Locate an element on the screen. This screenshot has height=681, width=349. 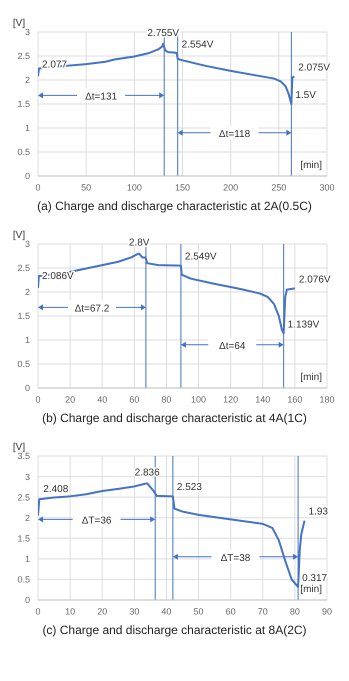
text: (b) Charge and discharge characteristic at 4A(1C) is located at coordinates (174, 418).